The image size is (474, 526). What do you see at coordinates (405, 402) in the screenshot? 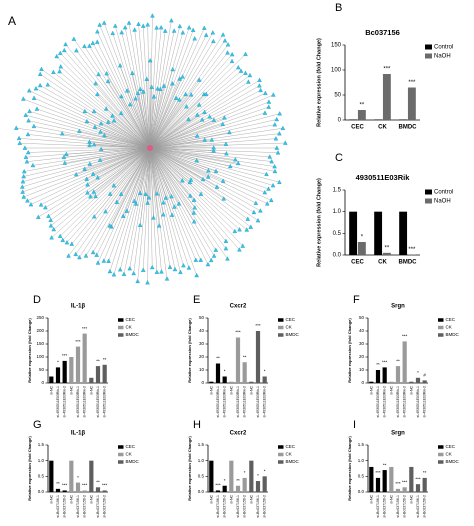
I see `x-tick-label: si-4930511E03Rik-2` at bounding box center [405, 402].